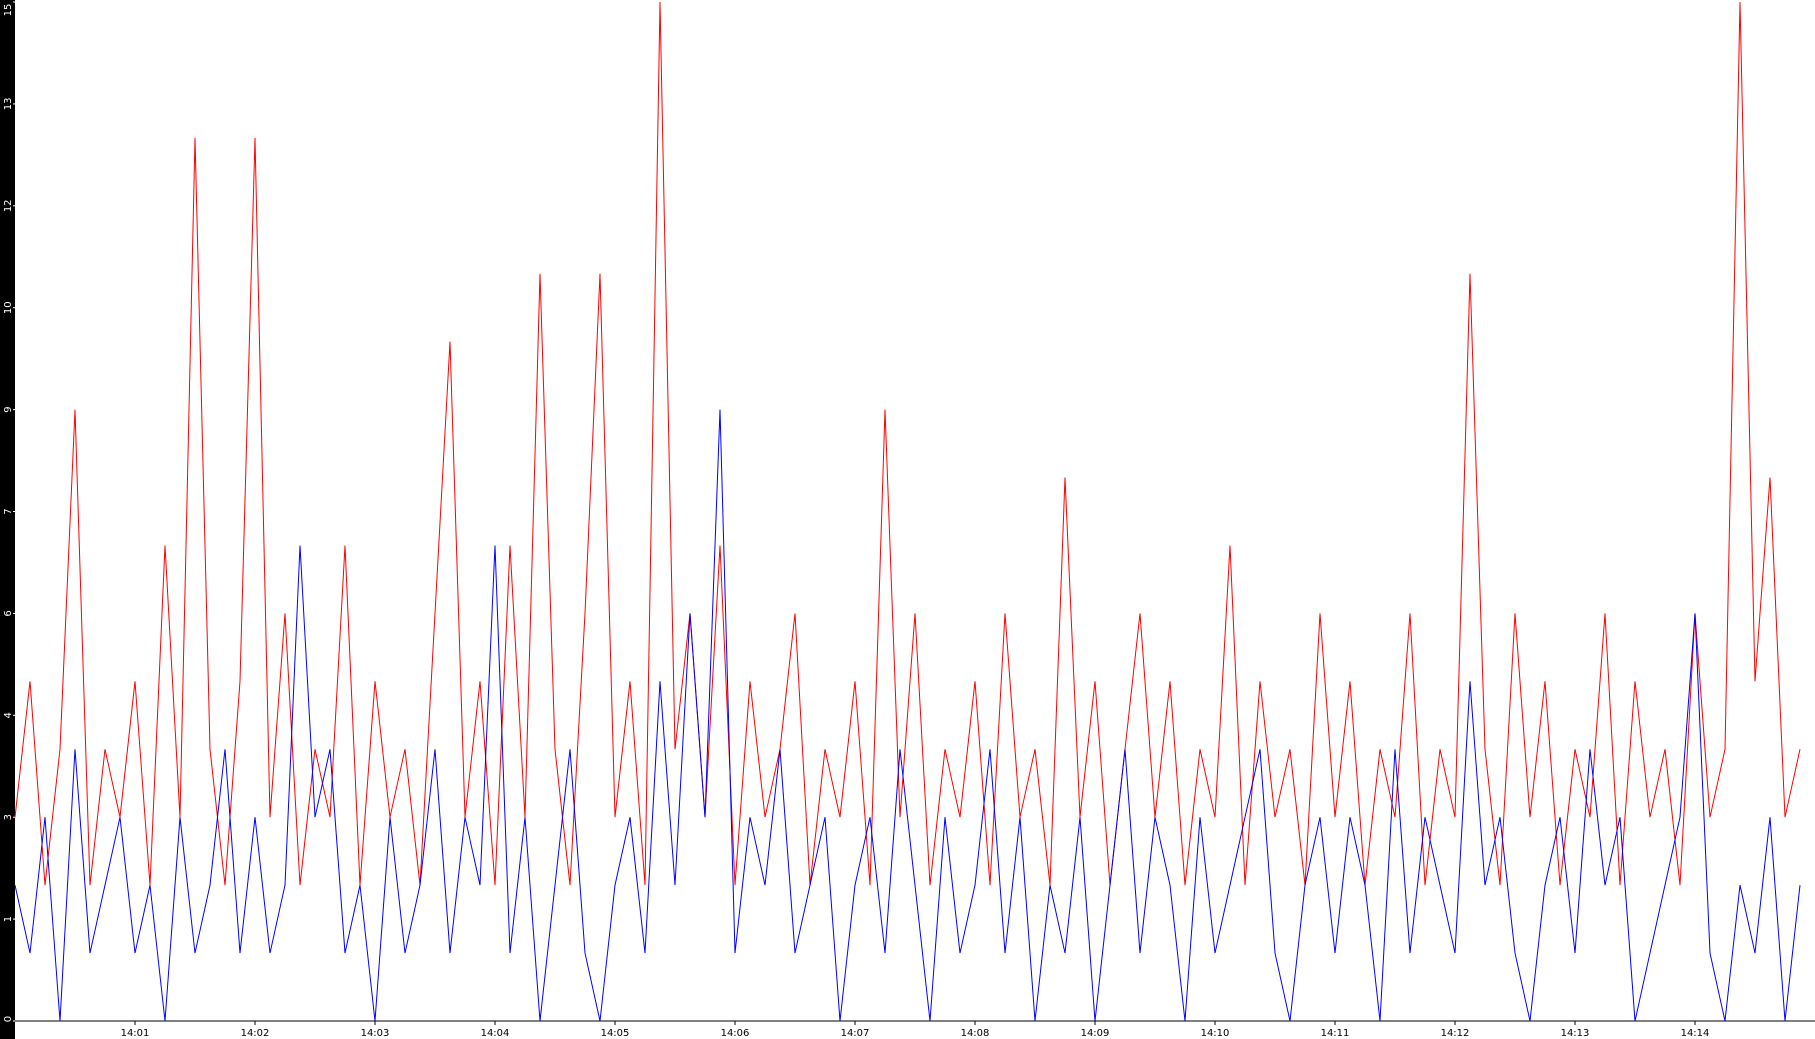 This screenshot has width=1815, height=1039. Describe the element at coordinates (8, 613) in the screenshot. I see `y-tick-label: 6` at that location.